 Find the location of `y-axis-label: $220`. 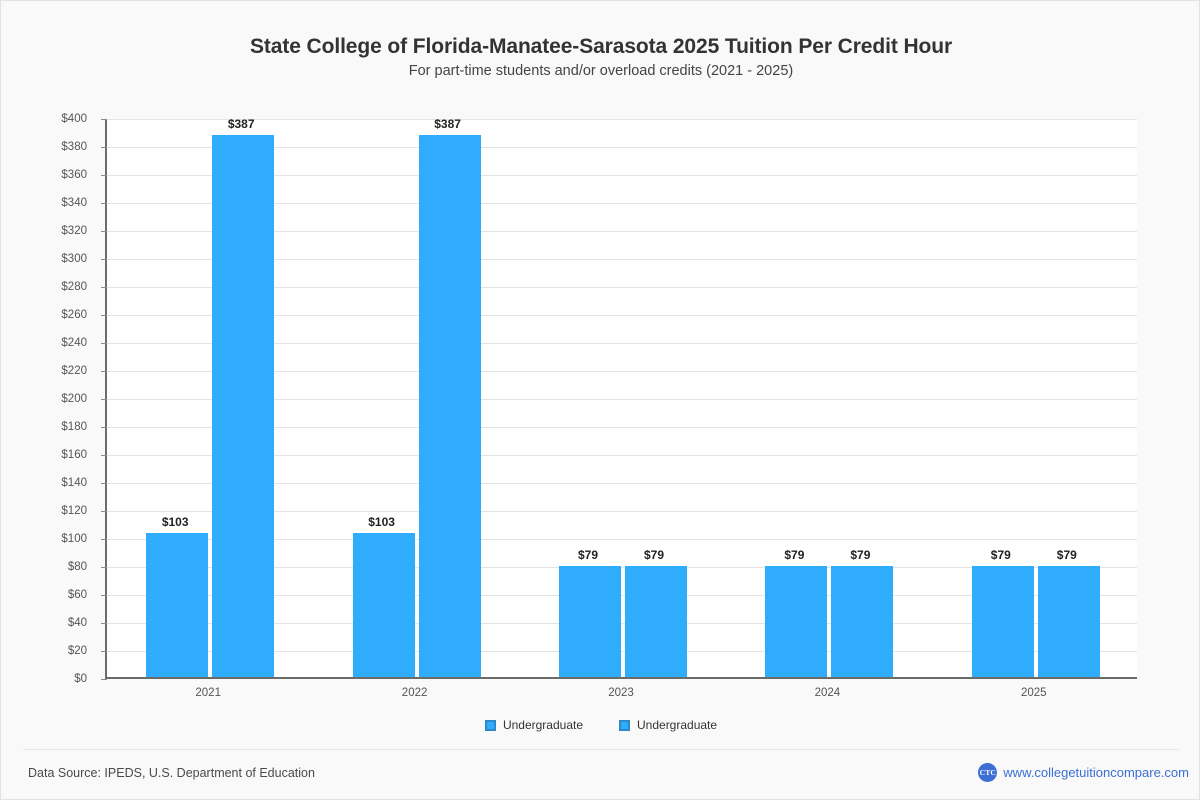

y-axis-label: $220 is located at coordinates (74, 371).